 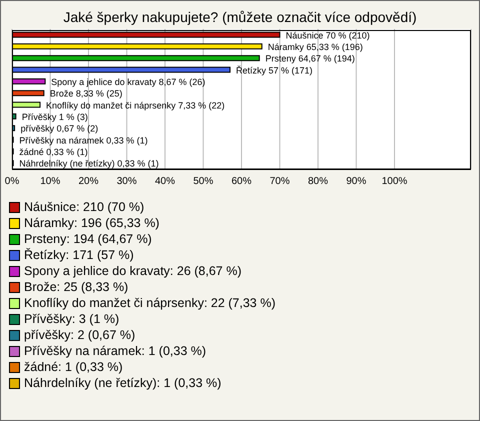 I want to click on text: Přívěšky na náramek: 1 (0,33 %), so click(x=115, y=351).